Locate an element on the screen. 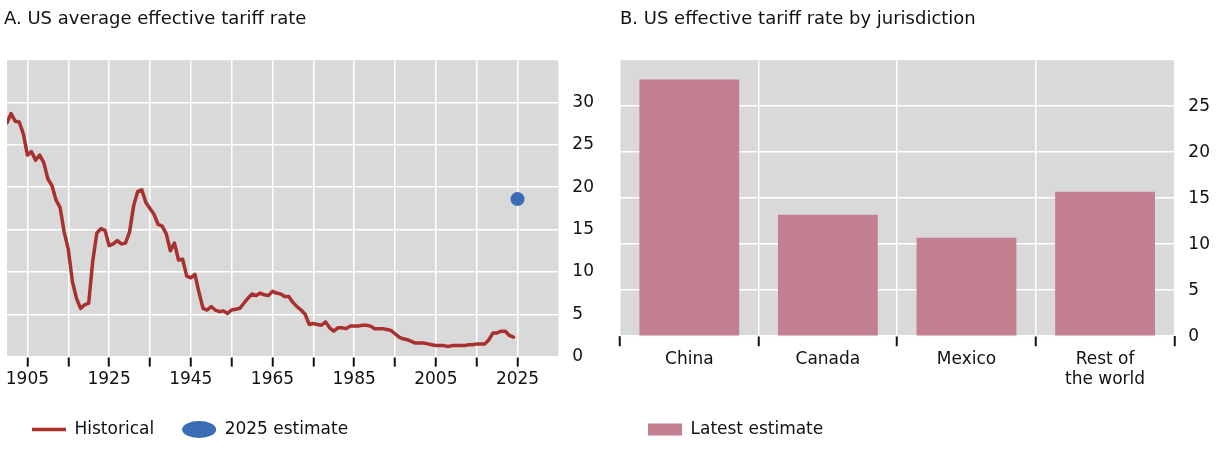  x-tick-label: 1965 is located at coordinates (272, 378).